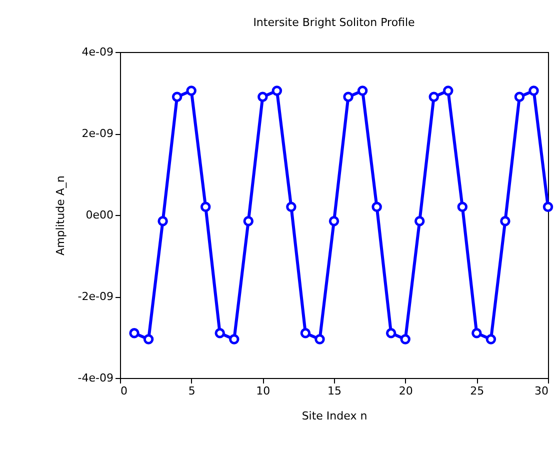 Image resolution: width=560 pixels, height=458 pixels. Describe the element at coordinates (60, 216) in the screenshot. I see `y-axis-title: Amplitude A_n` at that location.